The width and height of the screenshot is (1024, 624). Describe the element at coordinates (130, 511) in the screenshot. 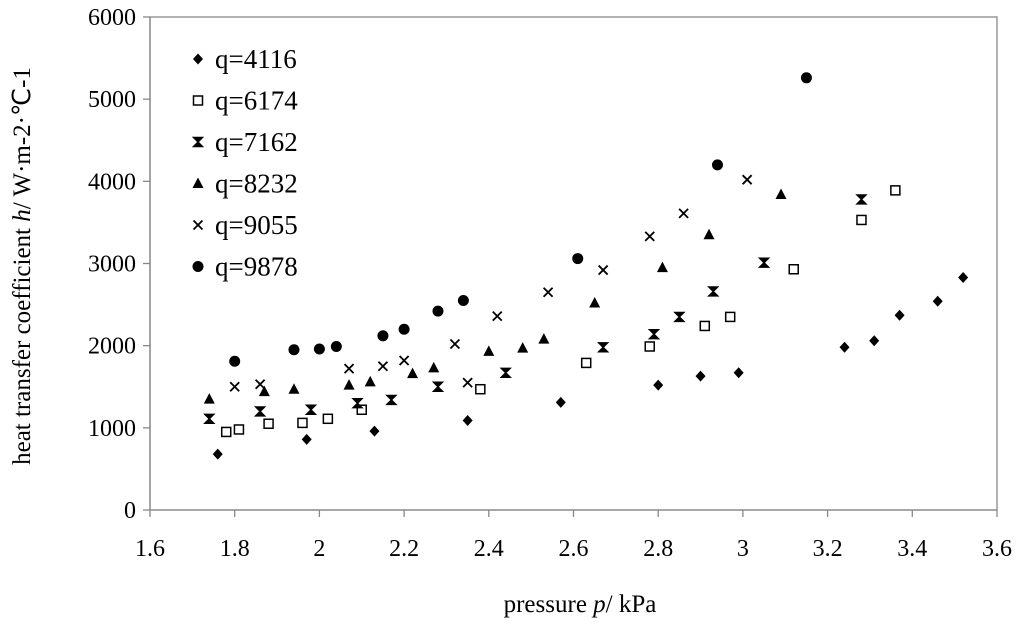

I see `y-tick-label: 0` at that location.